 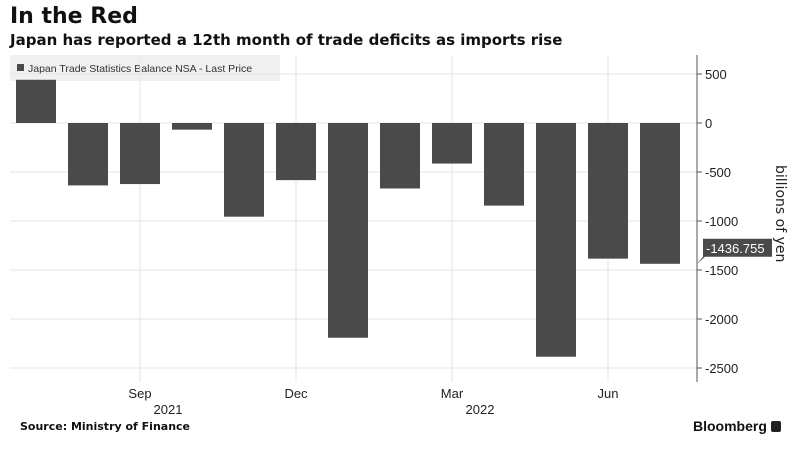 I want to click on y-tick-label: 500, so click(x=716, y=74).